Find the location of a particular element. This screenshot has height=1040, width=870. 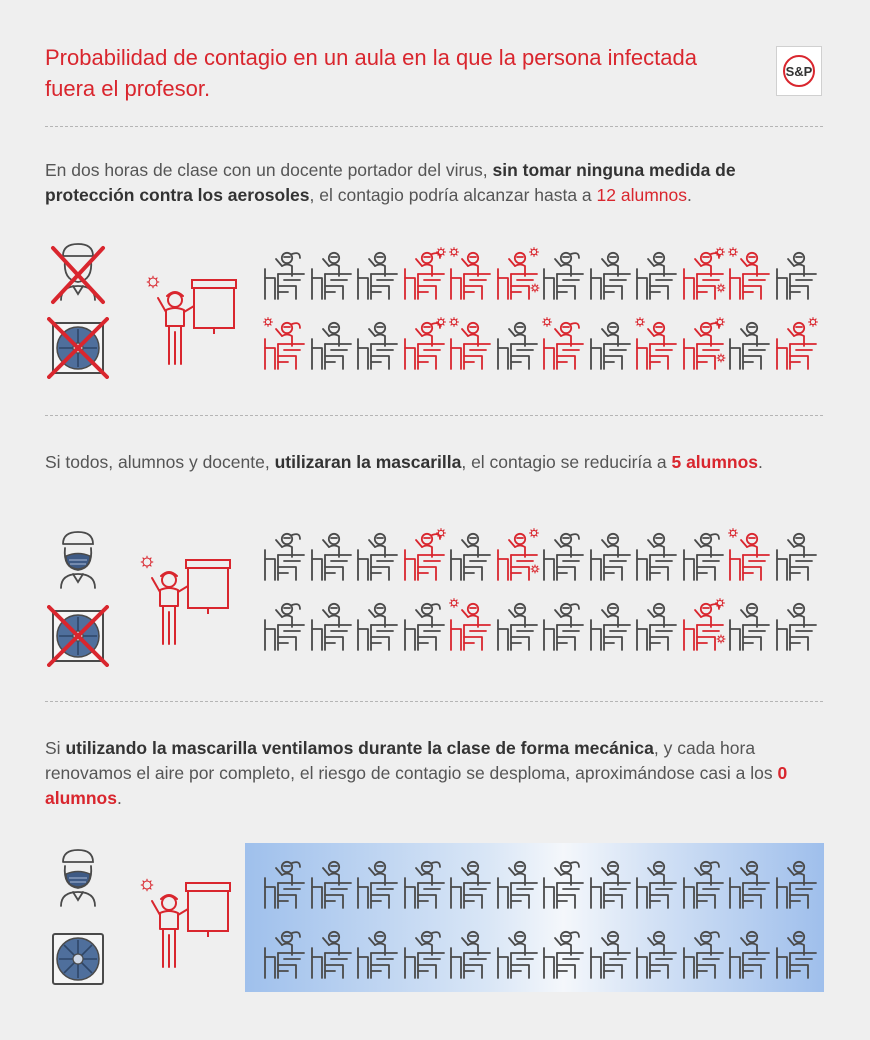

body-text: Si is located at coordinates (55, 748).